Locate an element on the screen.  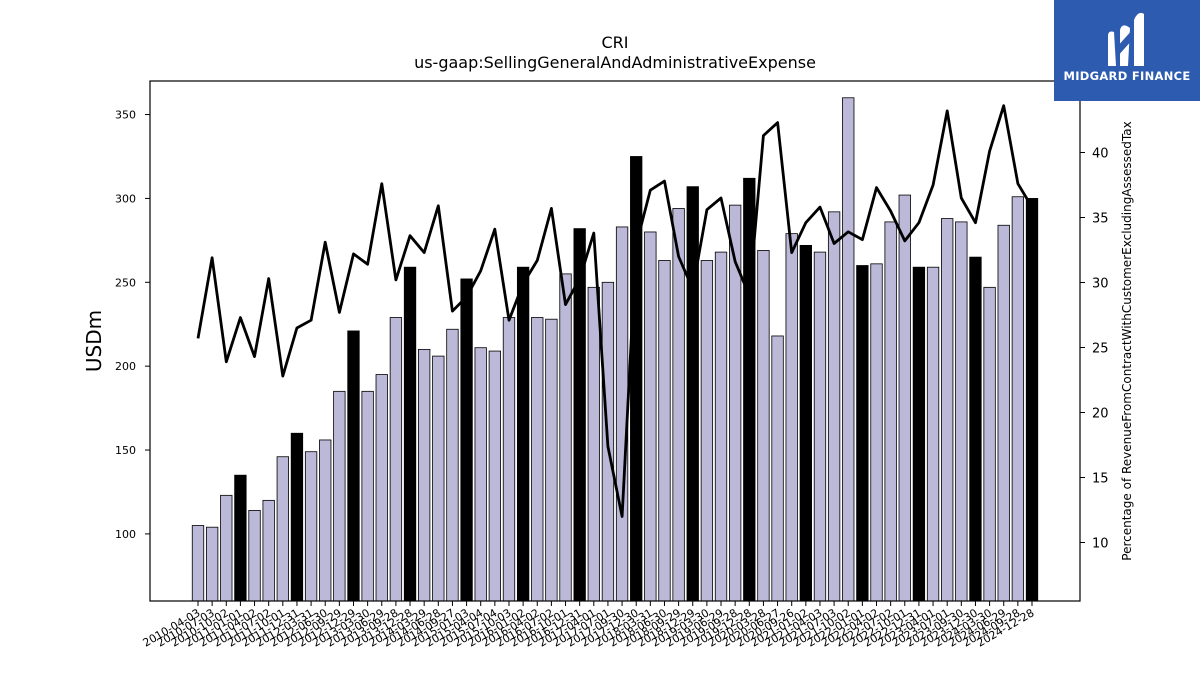
chart-title: CRI is located at coordinates (614, 42).